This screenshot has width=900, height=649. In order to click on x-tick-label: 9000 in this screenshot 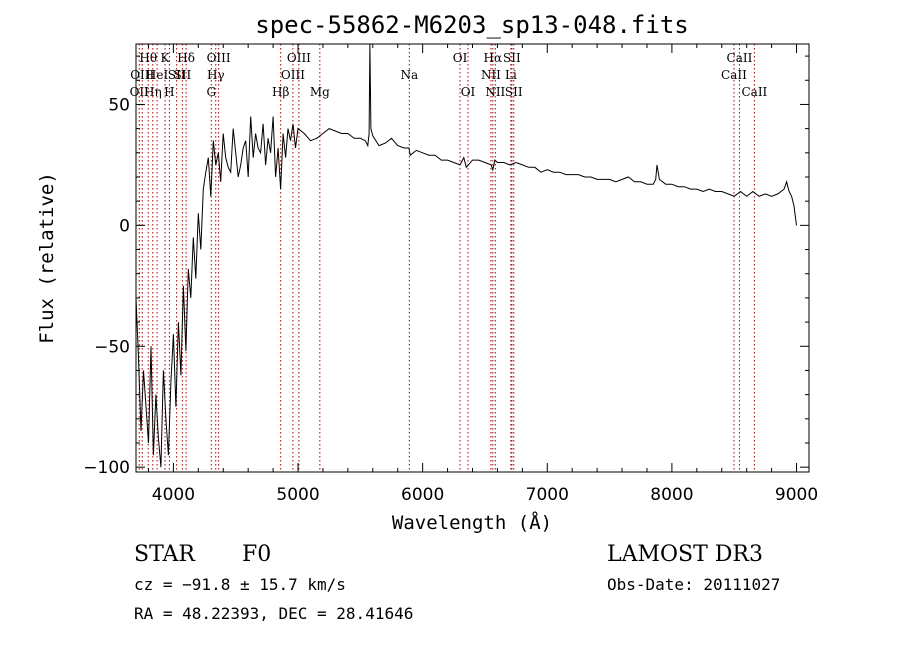, I will do `click(796, 495)`.